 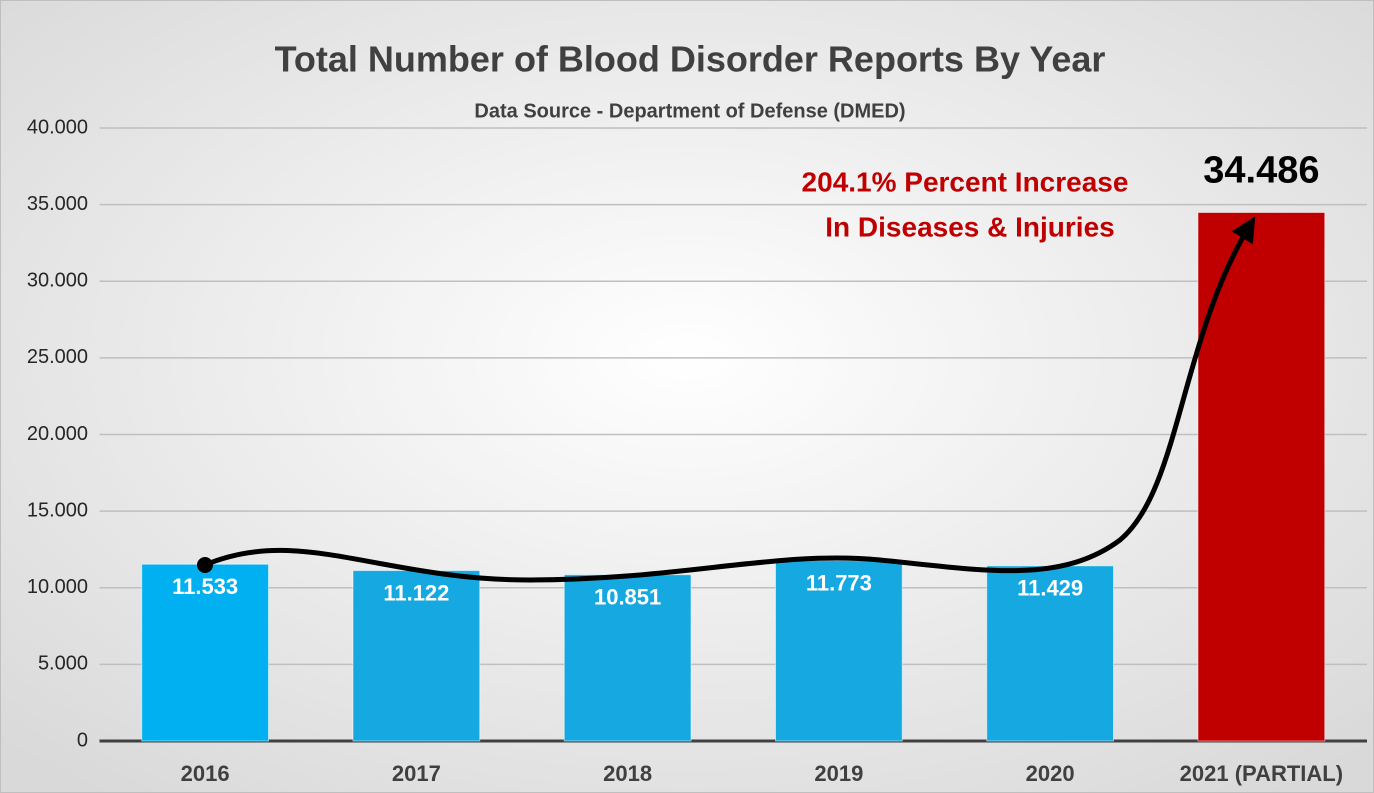 I want to click on arrow-start, so click(x=205, y=565).